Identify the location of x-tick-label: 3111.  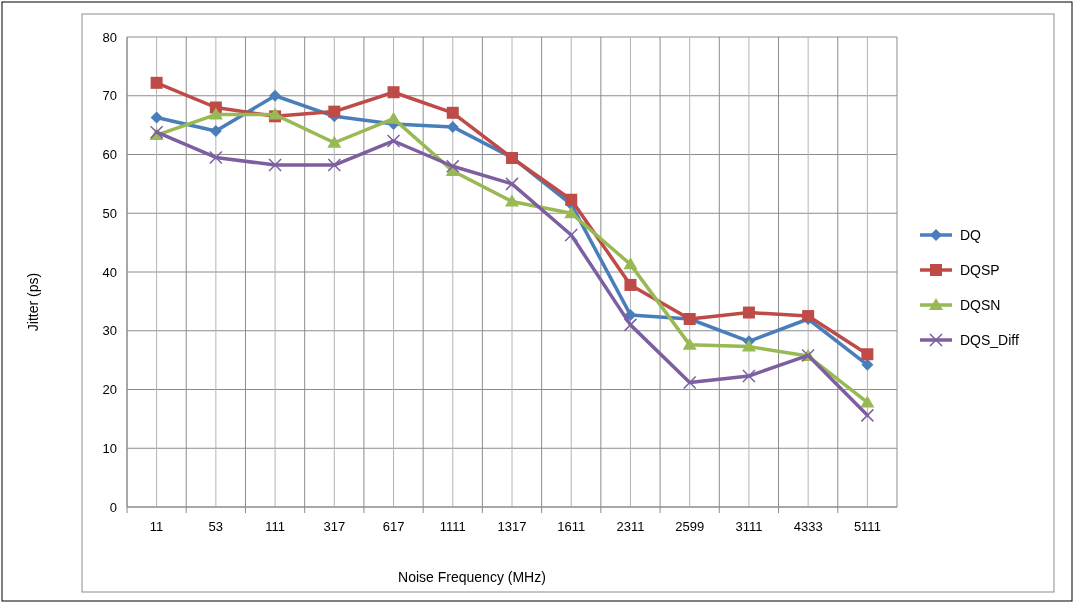
(749, 526).